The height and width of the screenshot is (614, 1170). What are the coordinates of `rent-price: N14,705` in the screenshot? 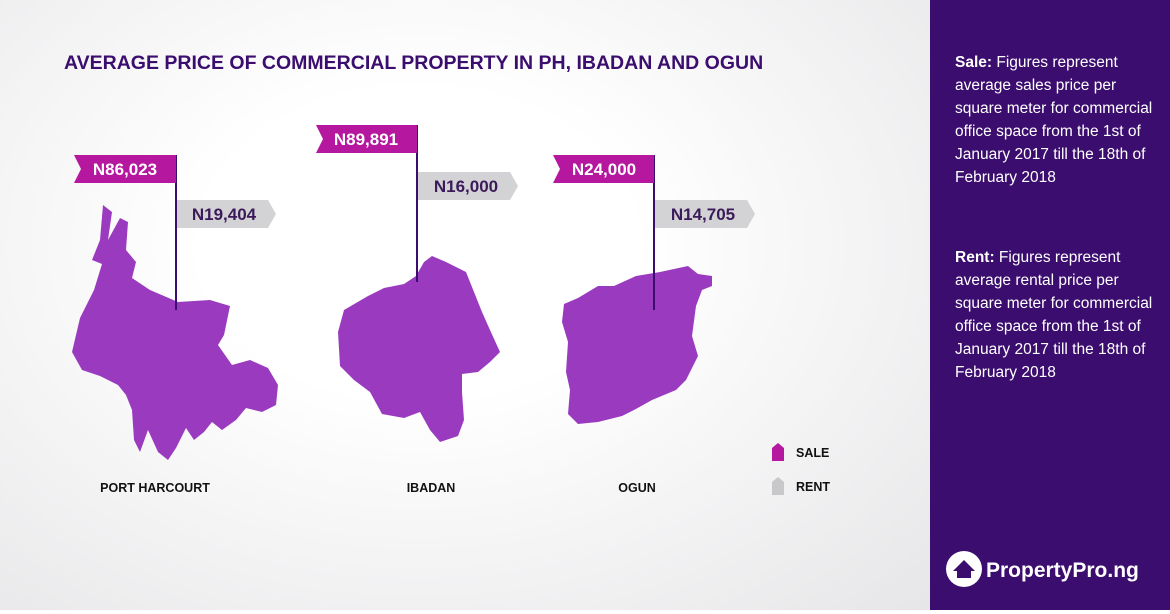 It's located at (703, 214).